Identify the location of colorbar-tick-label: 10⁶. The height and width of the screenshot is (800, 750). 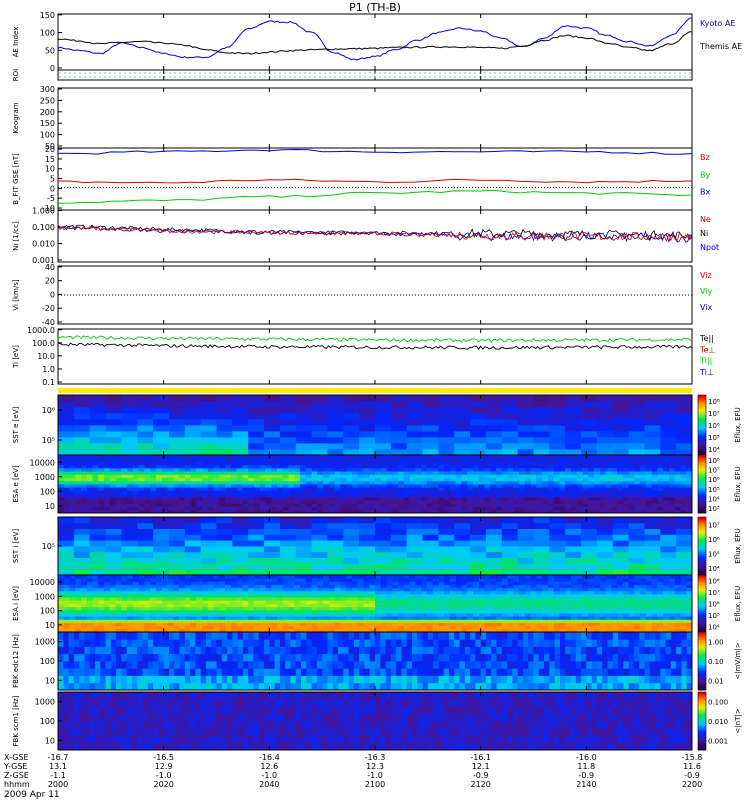
(714, 426).